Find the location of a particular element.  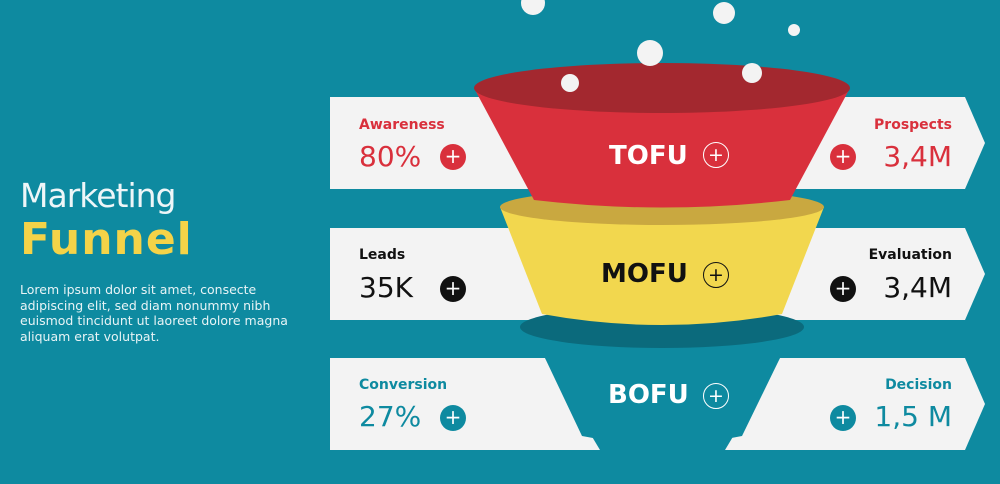

decision-value: 1,5 M is located at coordinates (913, 416).